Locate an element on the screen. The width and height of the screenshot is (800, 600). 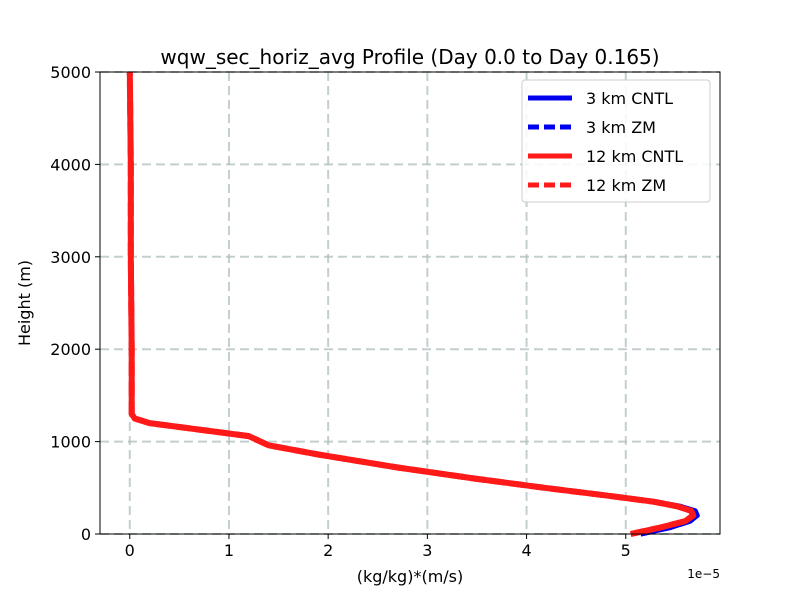
y-tick-label: 4000 is located at coordinates (70, 164).